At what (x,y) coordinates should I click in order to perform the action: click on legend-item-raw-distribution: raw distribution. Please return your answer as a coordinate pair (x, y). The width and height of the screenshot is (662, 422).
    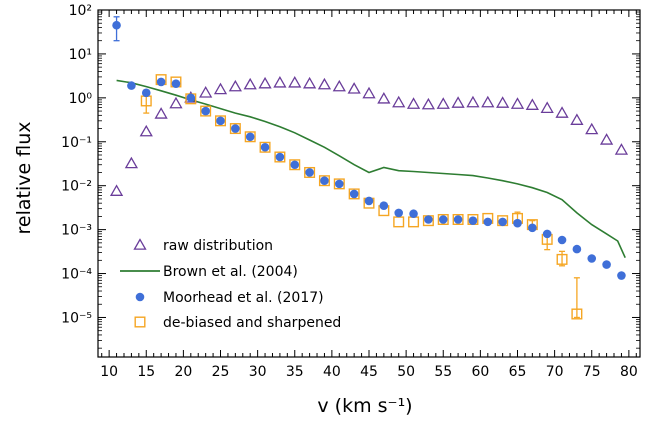
    Looking at the image, I should click on (203, 246).